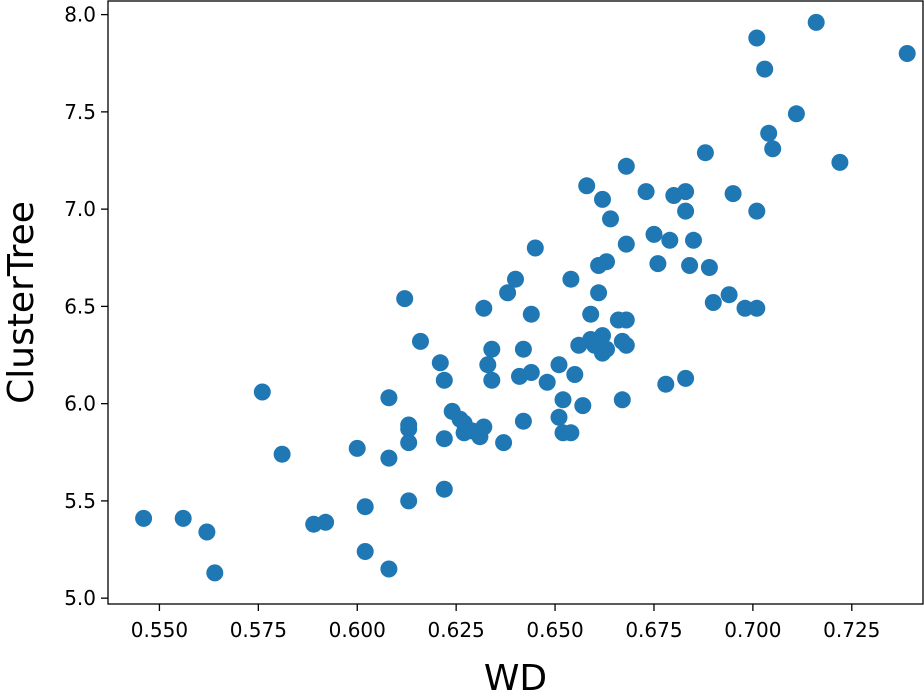 The width and height of the screenshot is (924, 699). Describe the element at coordinates (80, 404) in the screenshot. I see `y-tick-label: 6.0` at that location.